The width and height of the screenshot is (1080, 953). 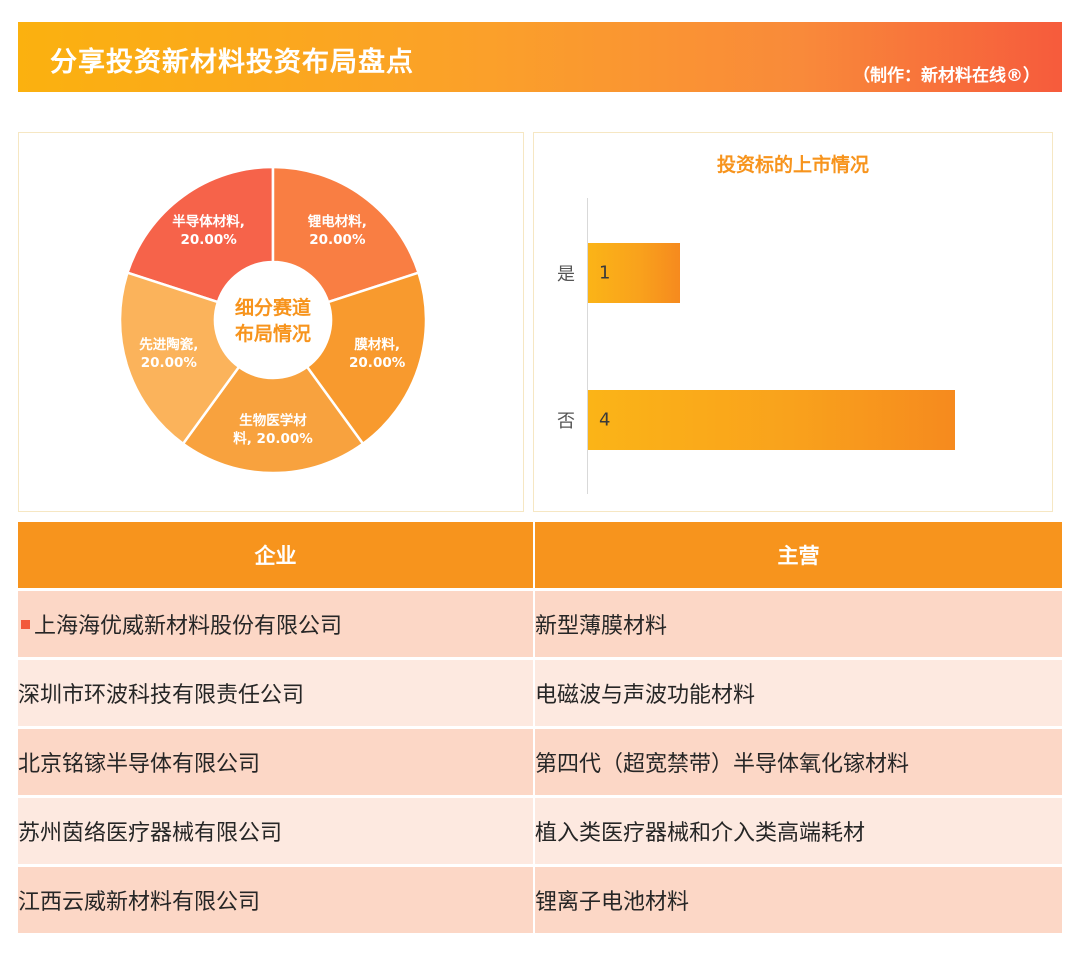 I want to click on cell-company: 深圳市环波科技有限责任公司, so click(x=276, y=693).